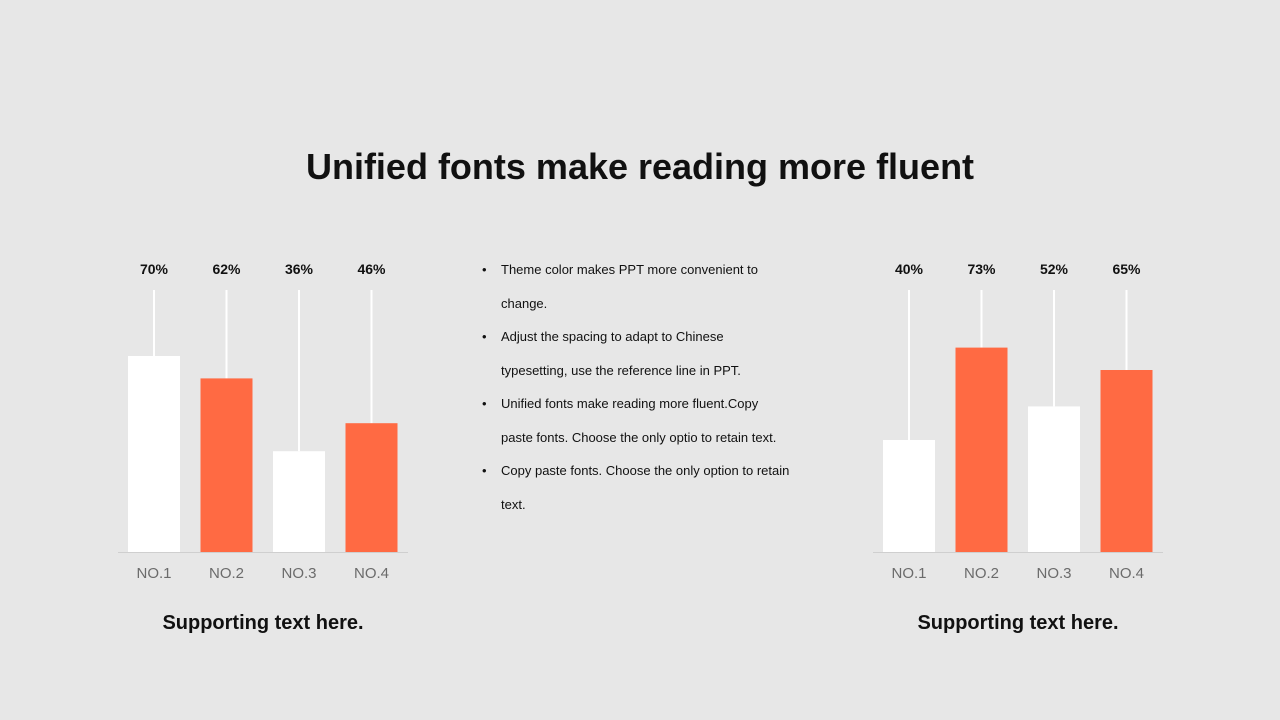 The width and height of the screenshot is (1280, 720). Describe the element at coordinates (981, 269) in the screenshot. I see `data-label: 73%` at that location.